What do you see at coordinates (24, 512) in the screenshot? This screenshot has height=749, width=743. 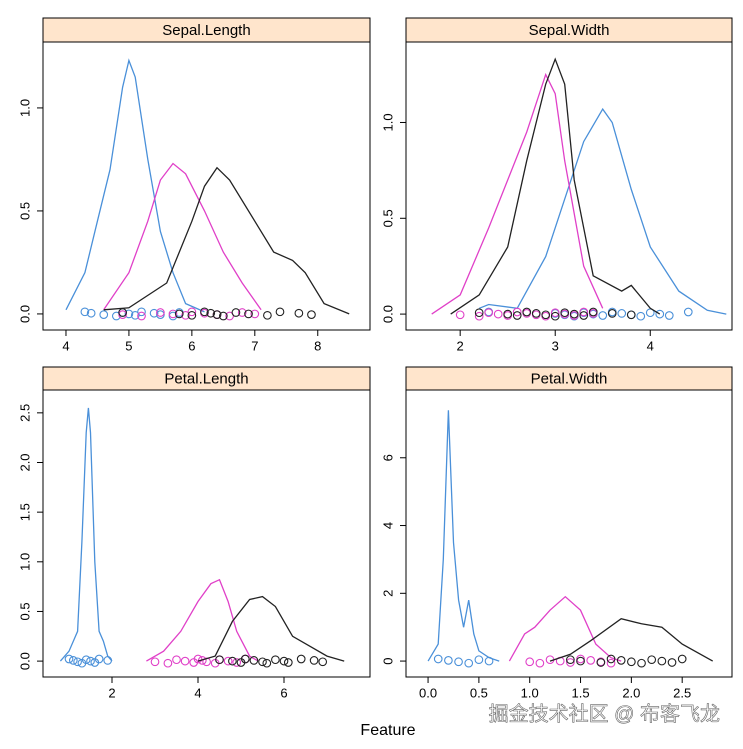 I see `y-tick-label: 1.5` at bounding box center [24, 512].